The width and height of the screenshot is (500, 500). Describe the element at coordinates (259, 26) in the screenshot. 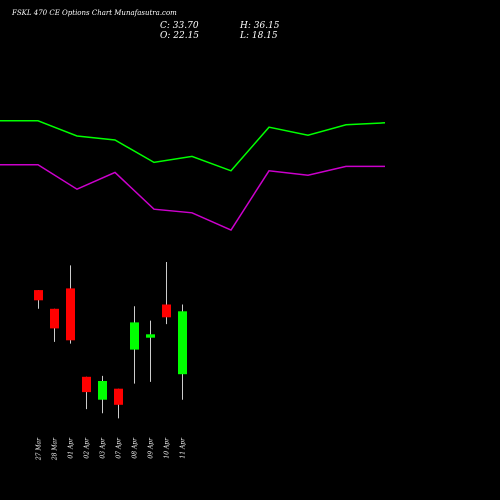

I see `high-value: H: 36.15` at that location.